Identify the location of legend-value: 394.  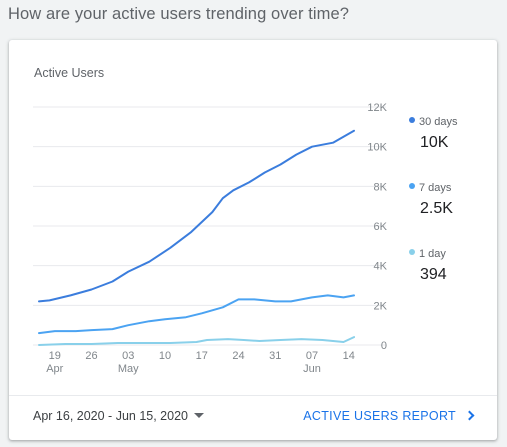
(433, 274).